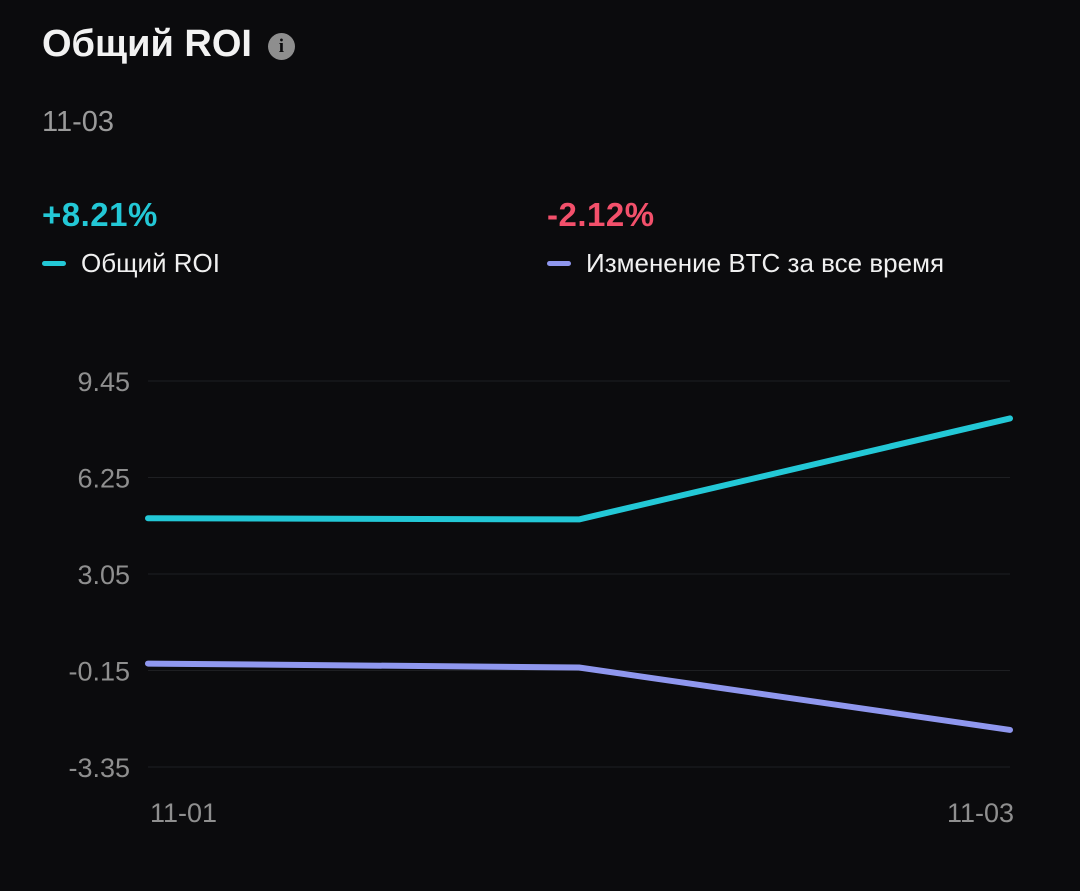 This screenshot has height=891, width=1080. What do you see at coordinates (559, 263) in the screenshot?
I see `btc-line-swatch-icon` at bounding box center [559, 263].